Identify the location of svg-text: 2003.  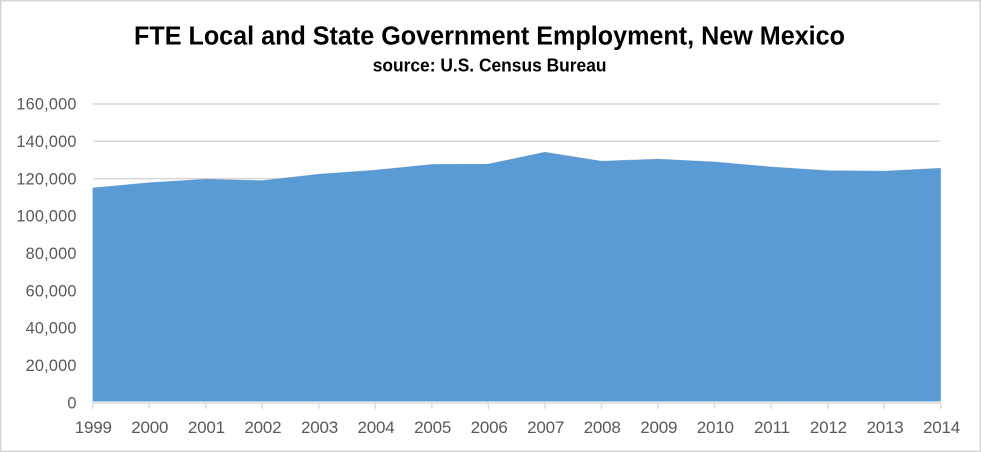
(319, 427).